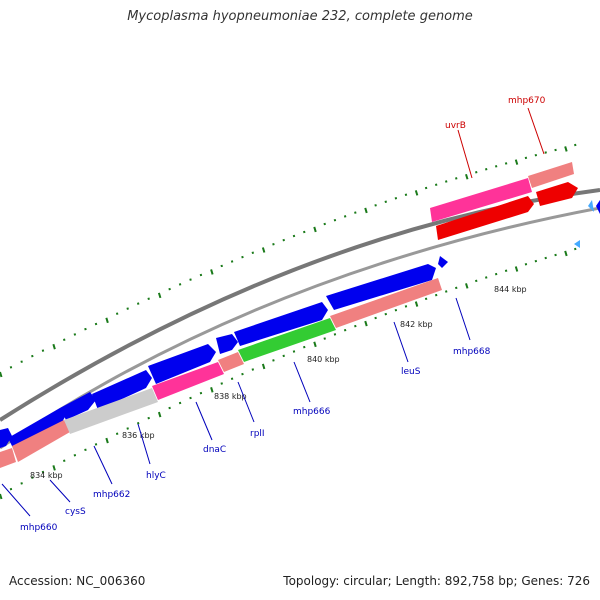 The width and height of the screenshot is (600, 600). What do you see at coordinates (257, 434) in the screenshot?
I see `gene-label-rplI: rplI` at bounding box center [257, 434].